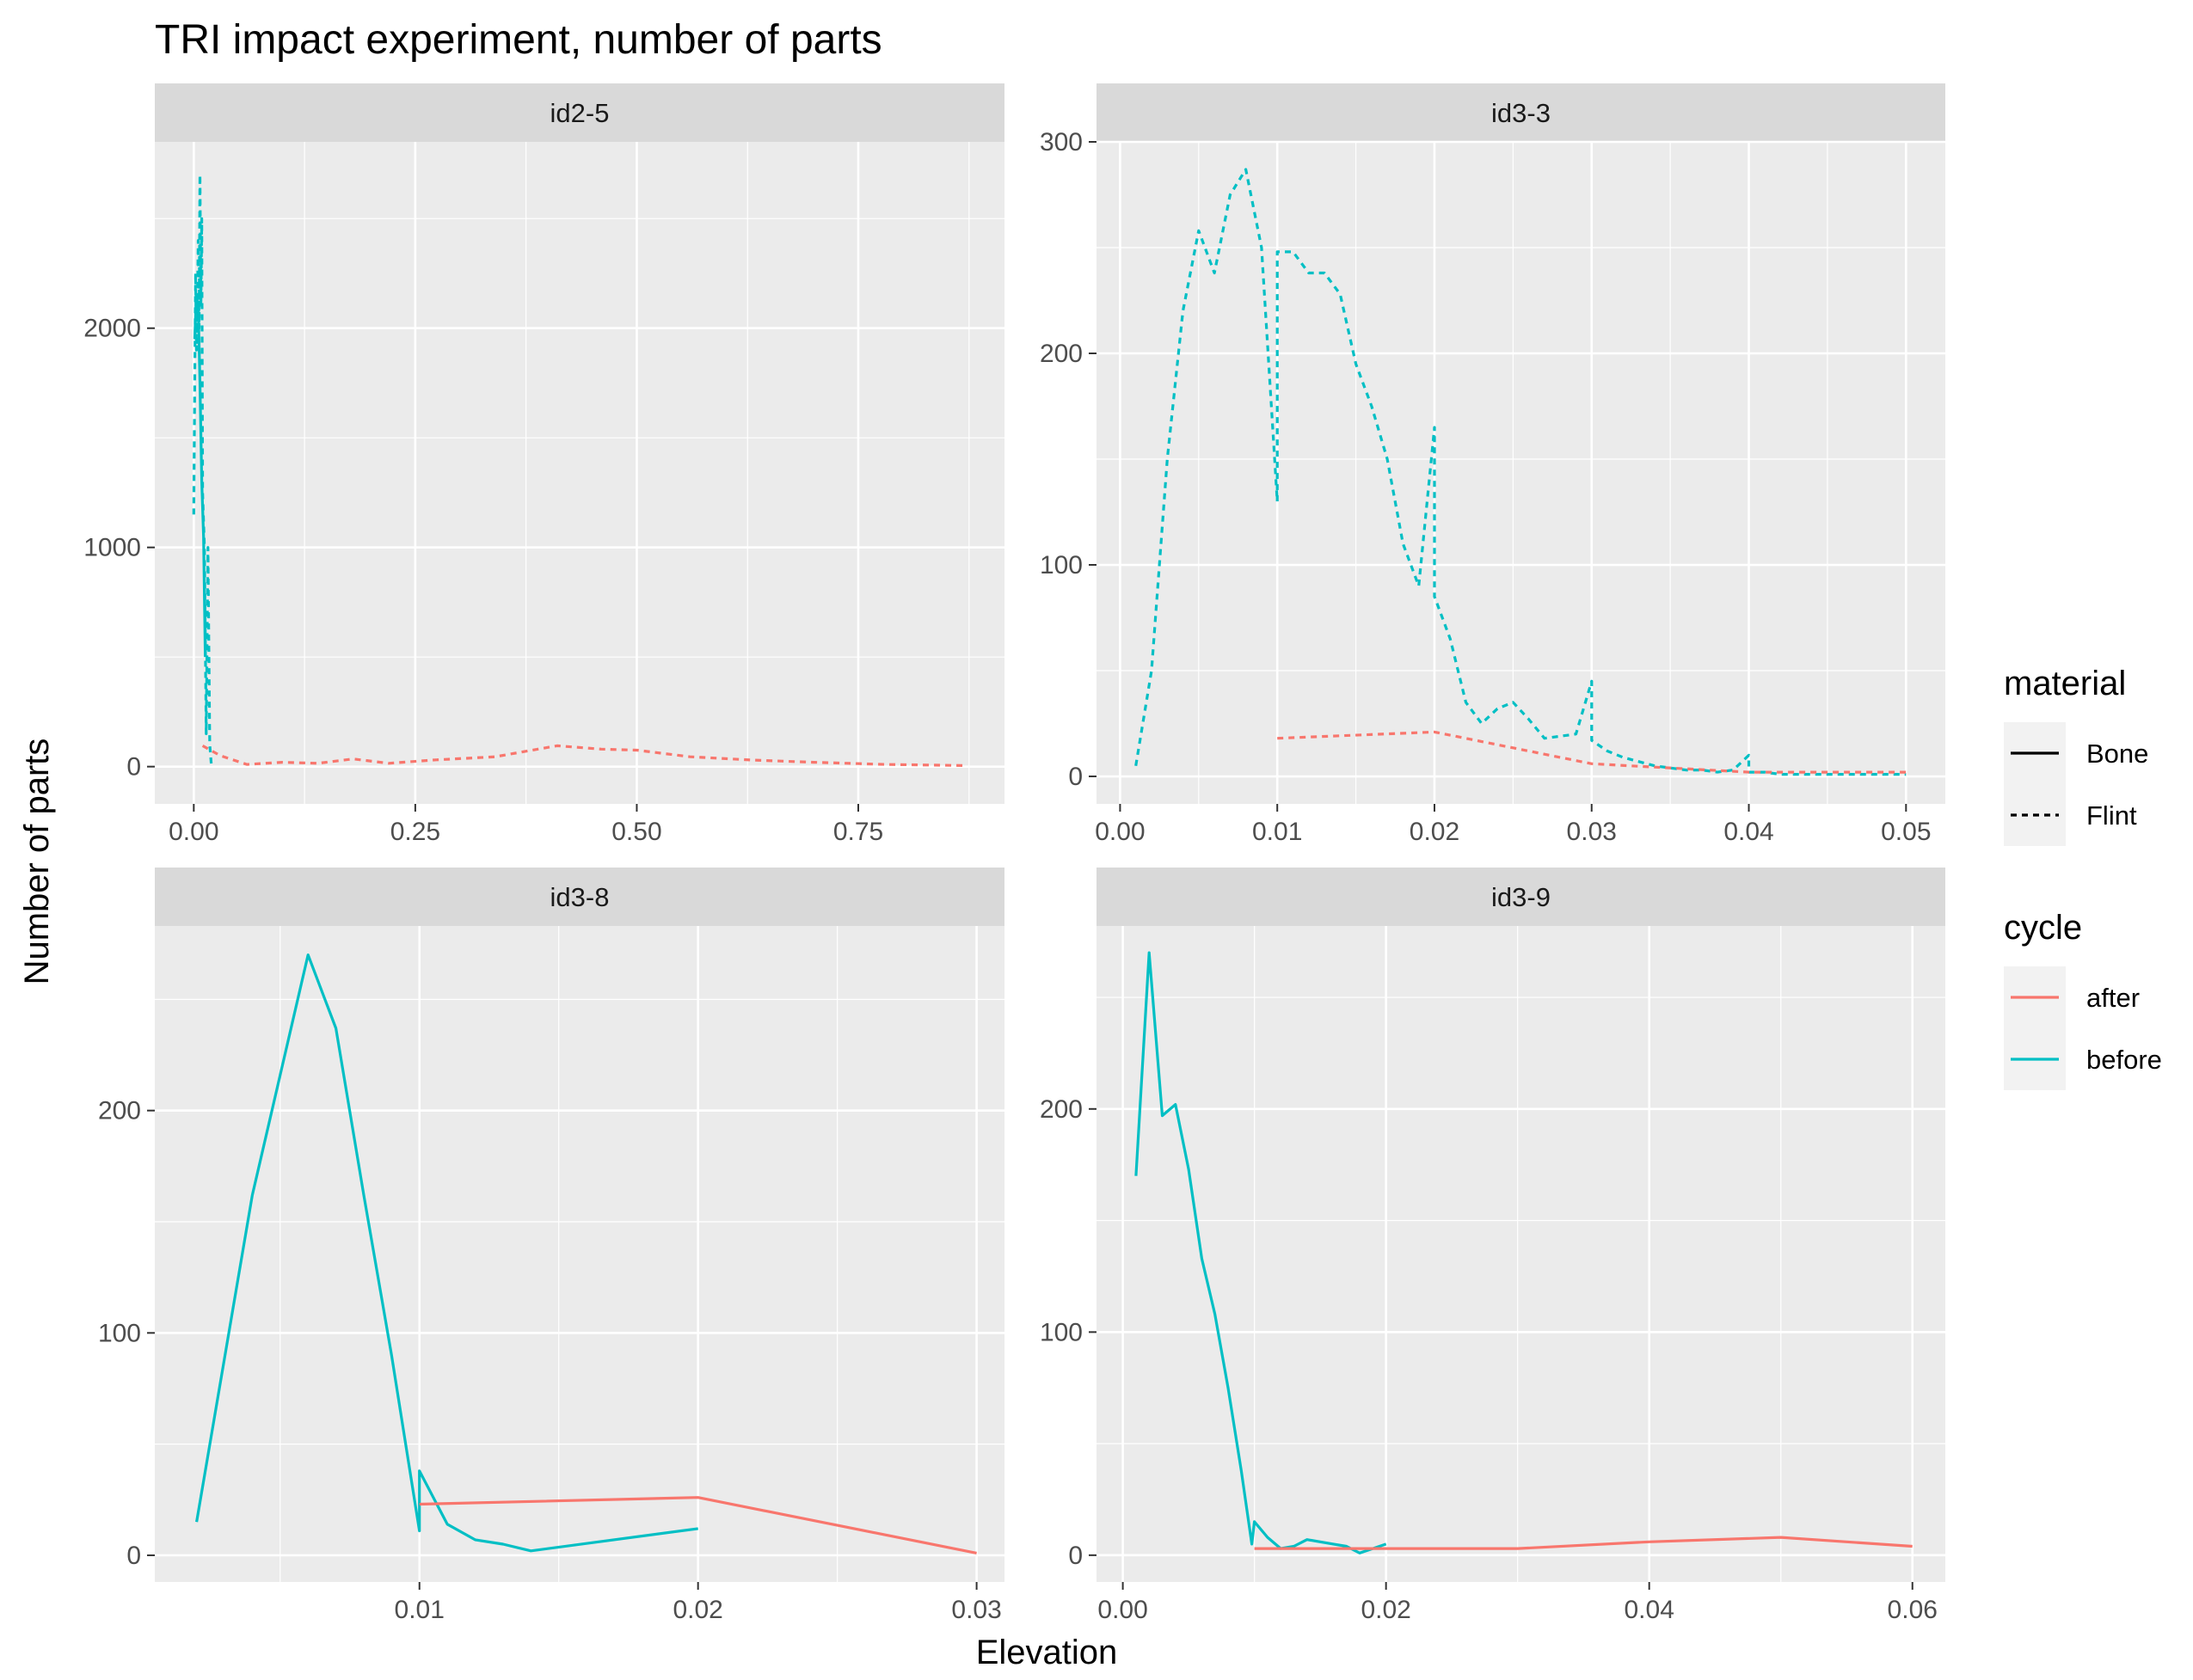  Describe the element at coordinates (2111, 816) in the screenshot. I see `legend-label: Flint` at that location.